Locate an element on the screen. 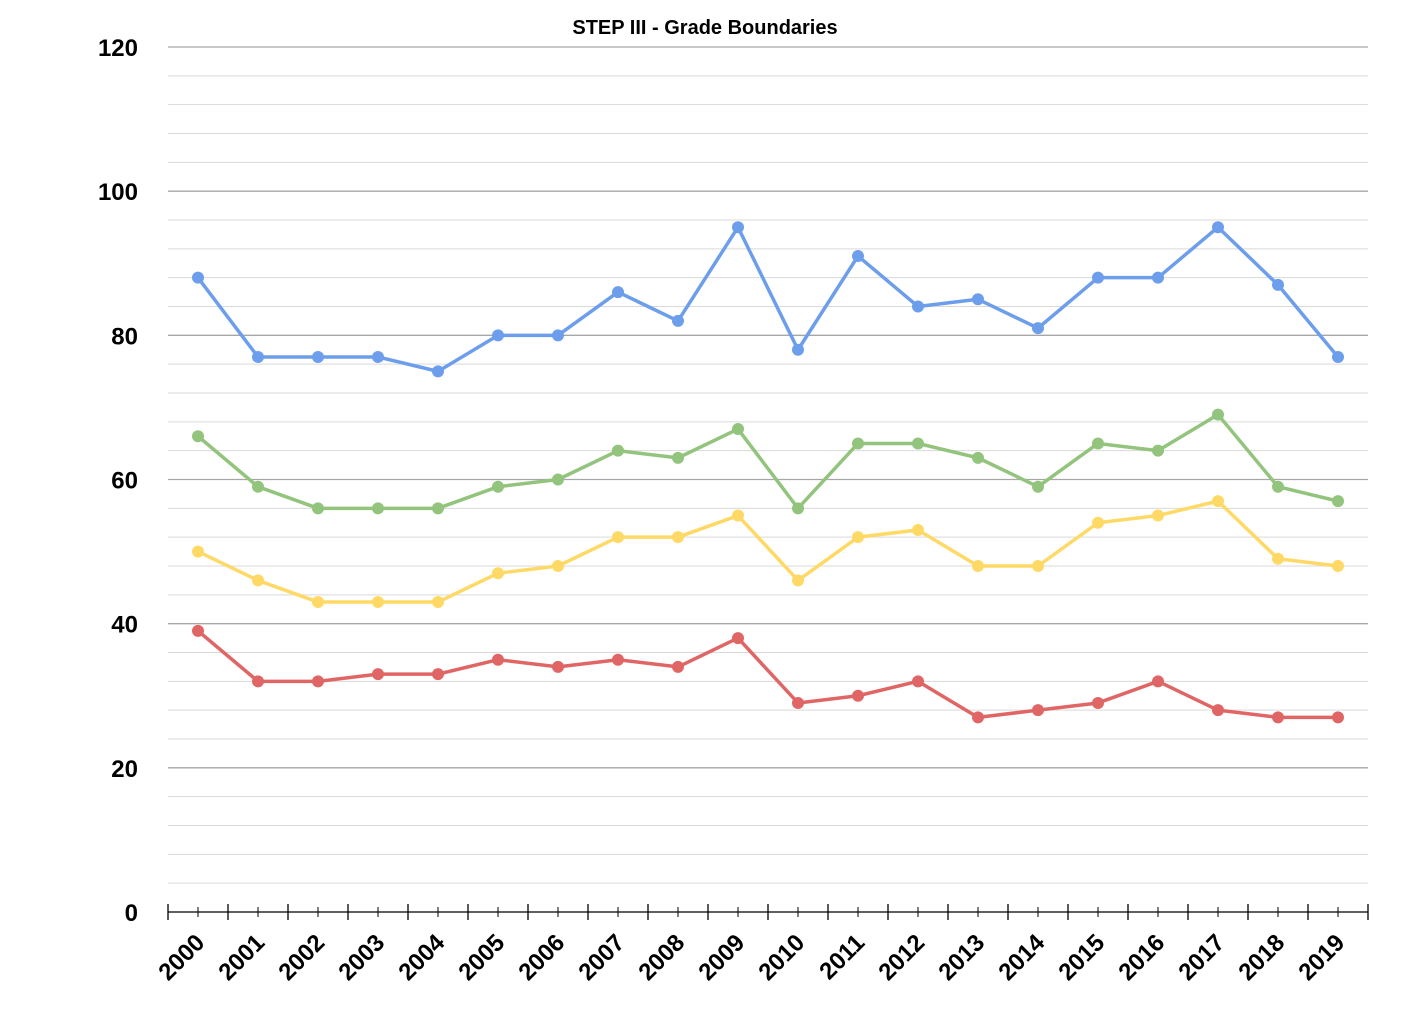 The image size is (1422, 1034). x-axis is located at coordinates (768, 912).